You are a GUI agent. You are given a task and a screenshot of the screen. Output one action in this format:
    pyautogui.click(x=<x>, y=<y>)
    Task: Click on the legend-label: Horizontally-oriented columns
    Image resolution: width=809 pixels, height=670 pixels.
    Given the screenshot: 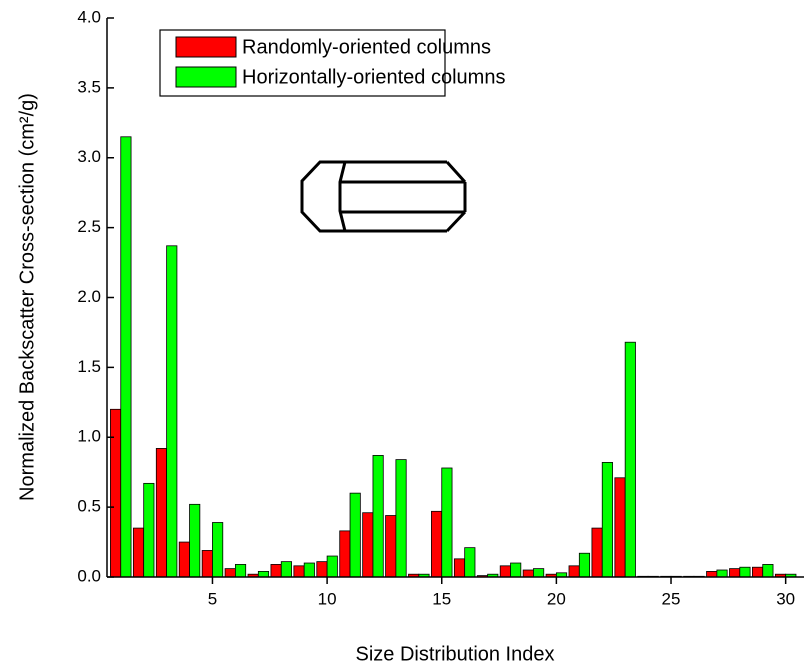 What is the action you would take?
    pyautogui.click(x=373, y=77)
    